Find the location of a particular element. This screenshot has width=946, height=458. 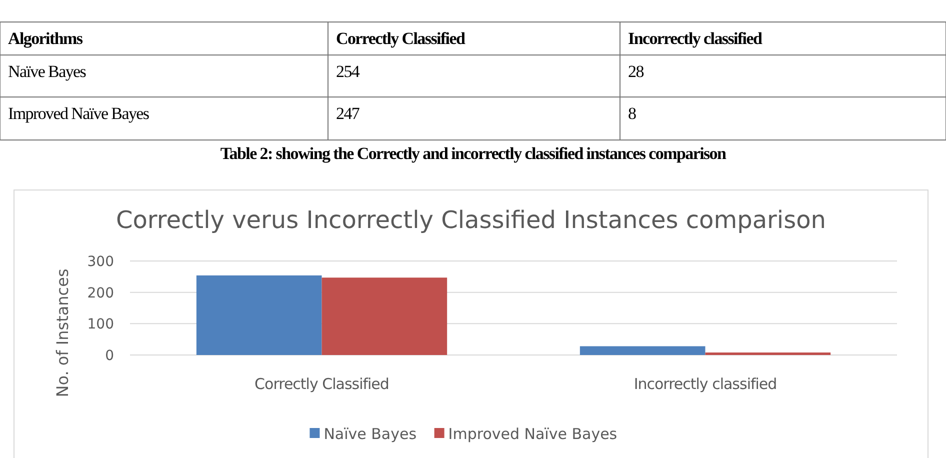

y-tick-label: 0 is located at coordinates (109, 356).